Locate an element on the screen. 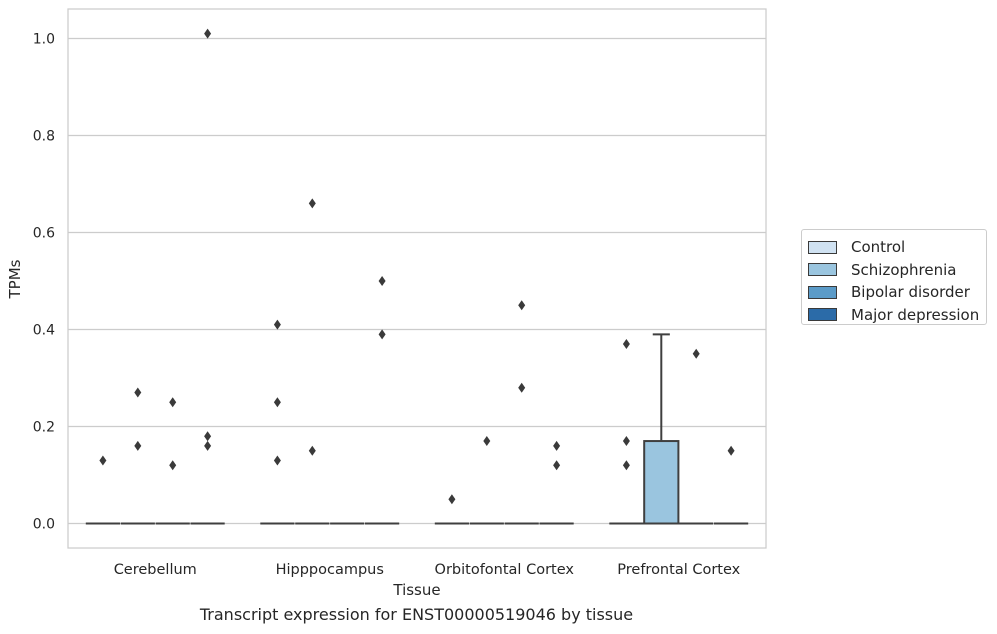 Image resolution: width=997 pixels, height=634 pixels. y-tick-label: 0.8 is located at coordinates (44, 137).